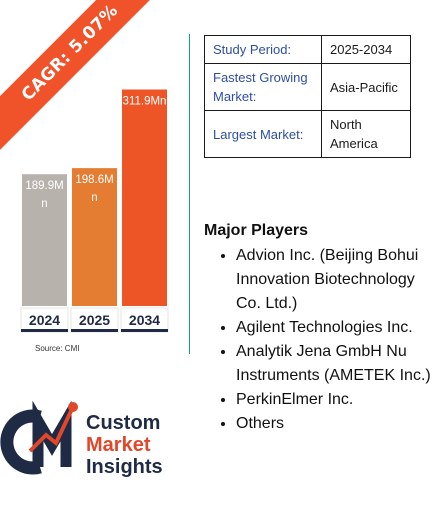 The image size is (448, 520). Describe the element at coordinates (366, 134) in the screenshot. I see `largest-market-value: North America` at that location.